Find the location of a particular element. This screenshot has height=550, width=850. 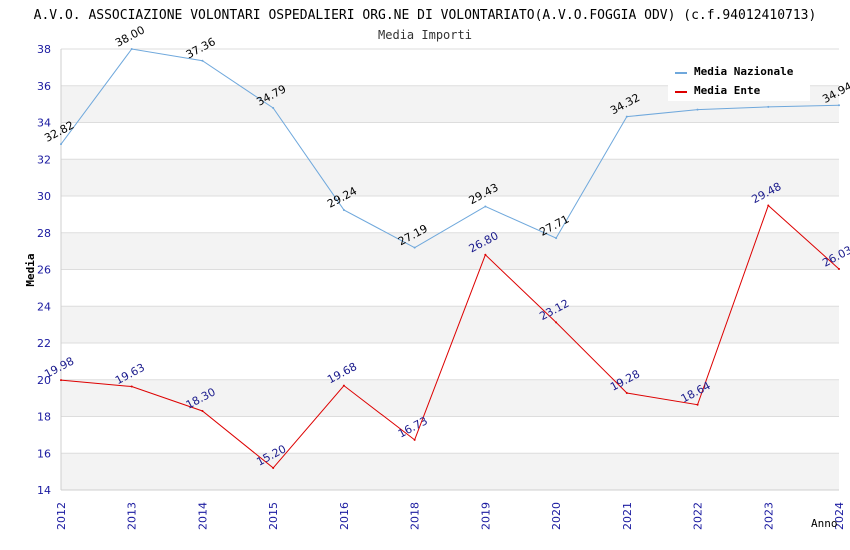

y-tick-label: 28 is located at coordinates (44, 233).